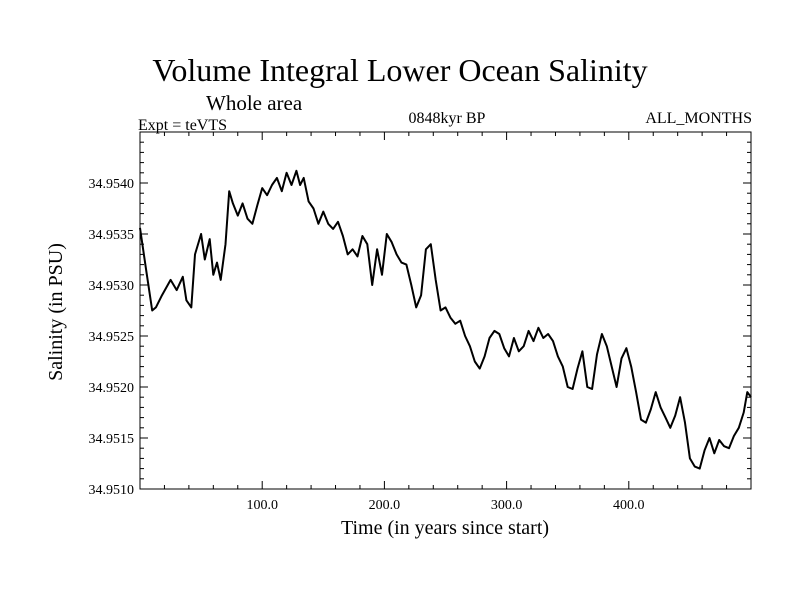 Image resolution: width=800 pixels, height=600 pixels. I want to click on x-tick-label: 400.0, so click(629, 505).